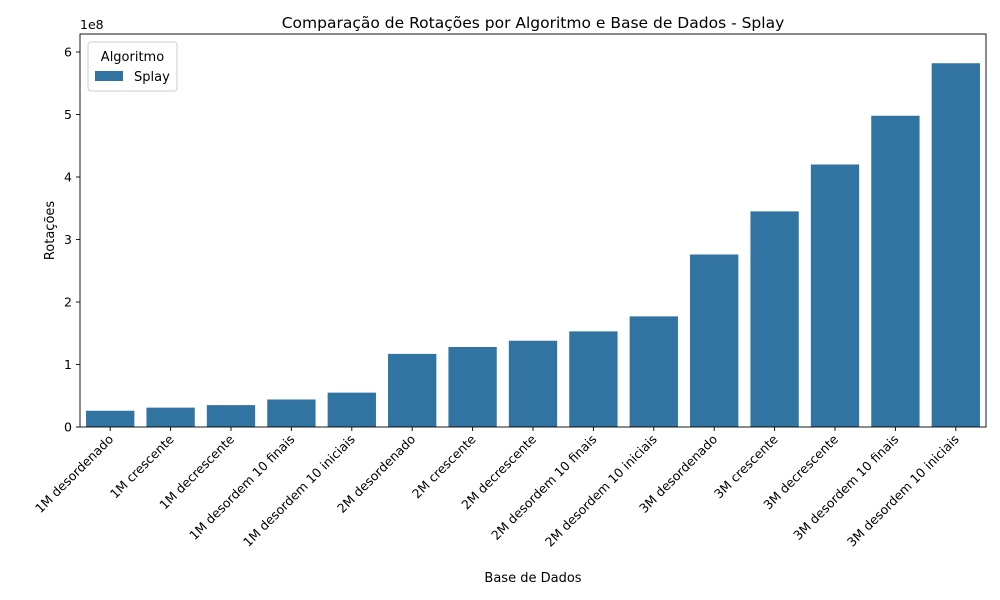 The height and width of the screenshot is (600, 1000). Describe the element at coordinates (351, 409) in the screenshot. I see `bar-1m-desordem-10-iniciais` at that location.